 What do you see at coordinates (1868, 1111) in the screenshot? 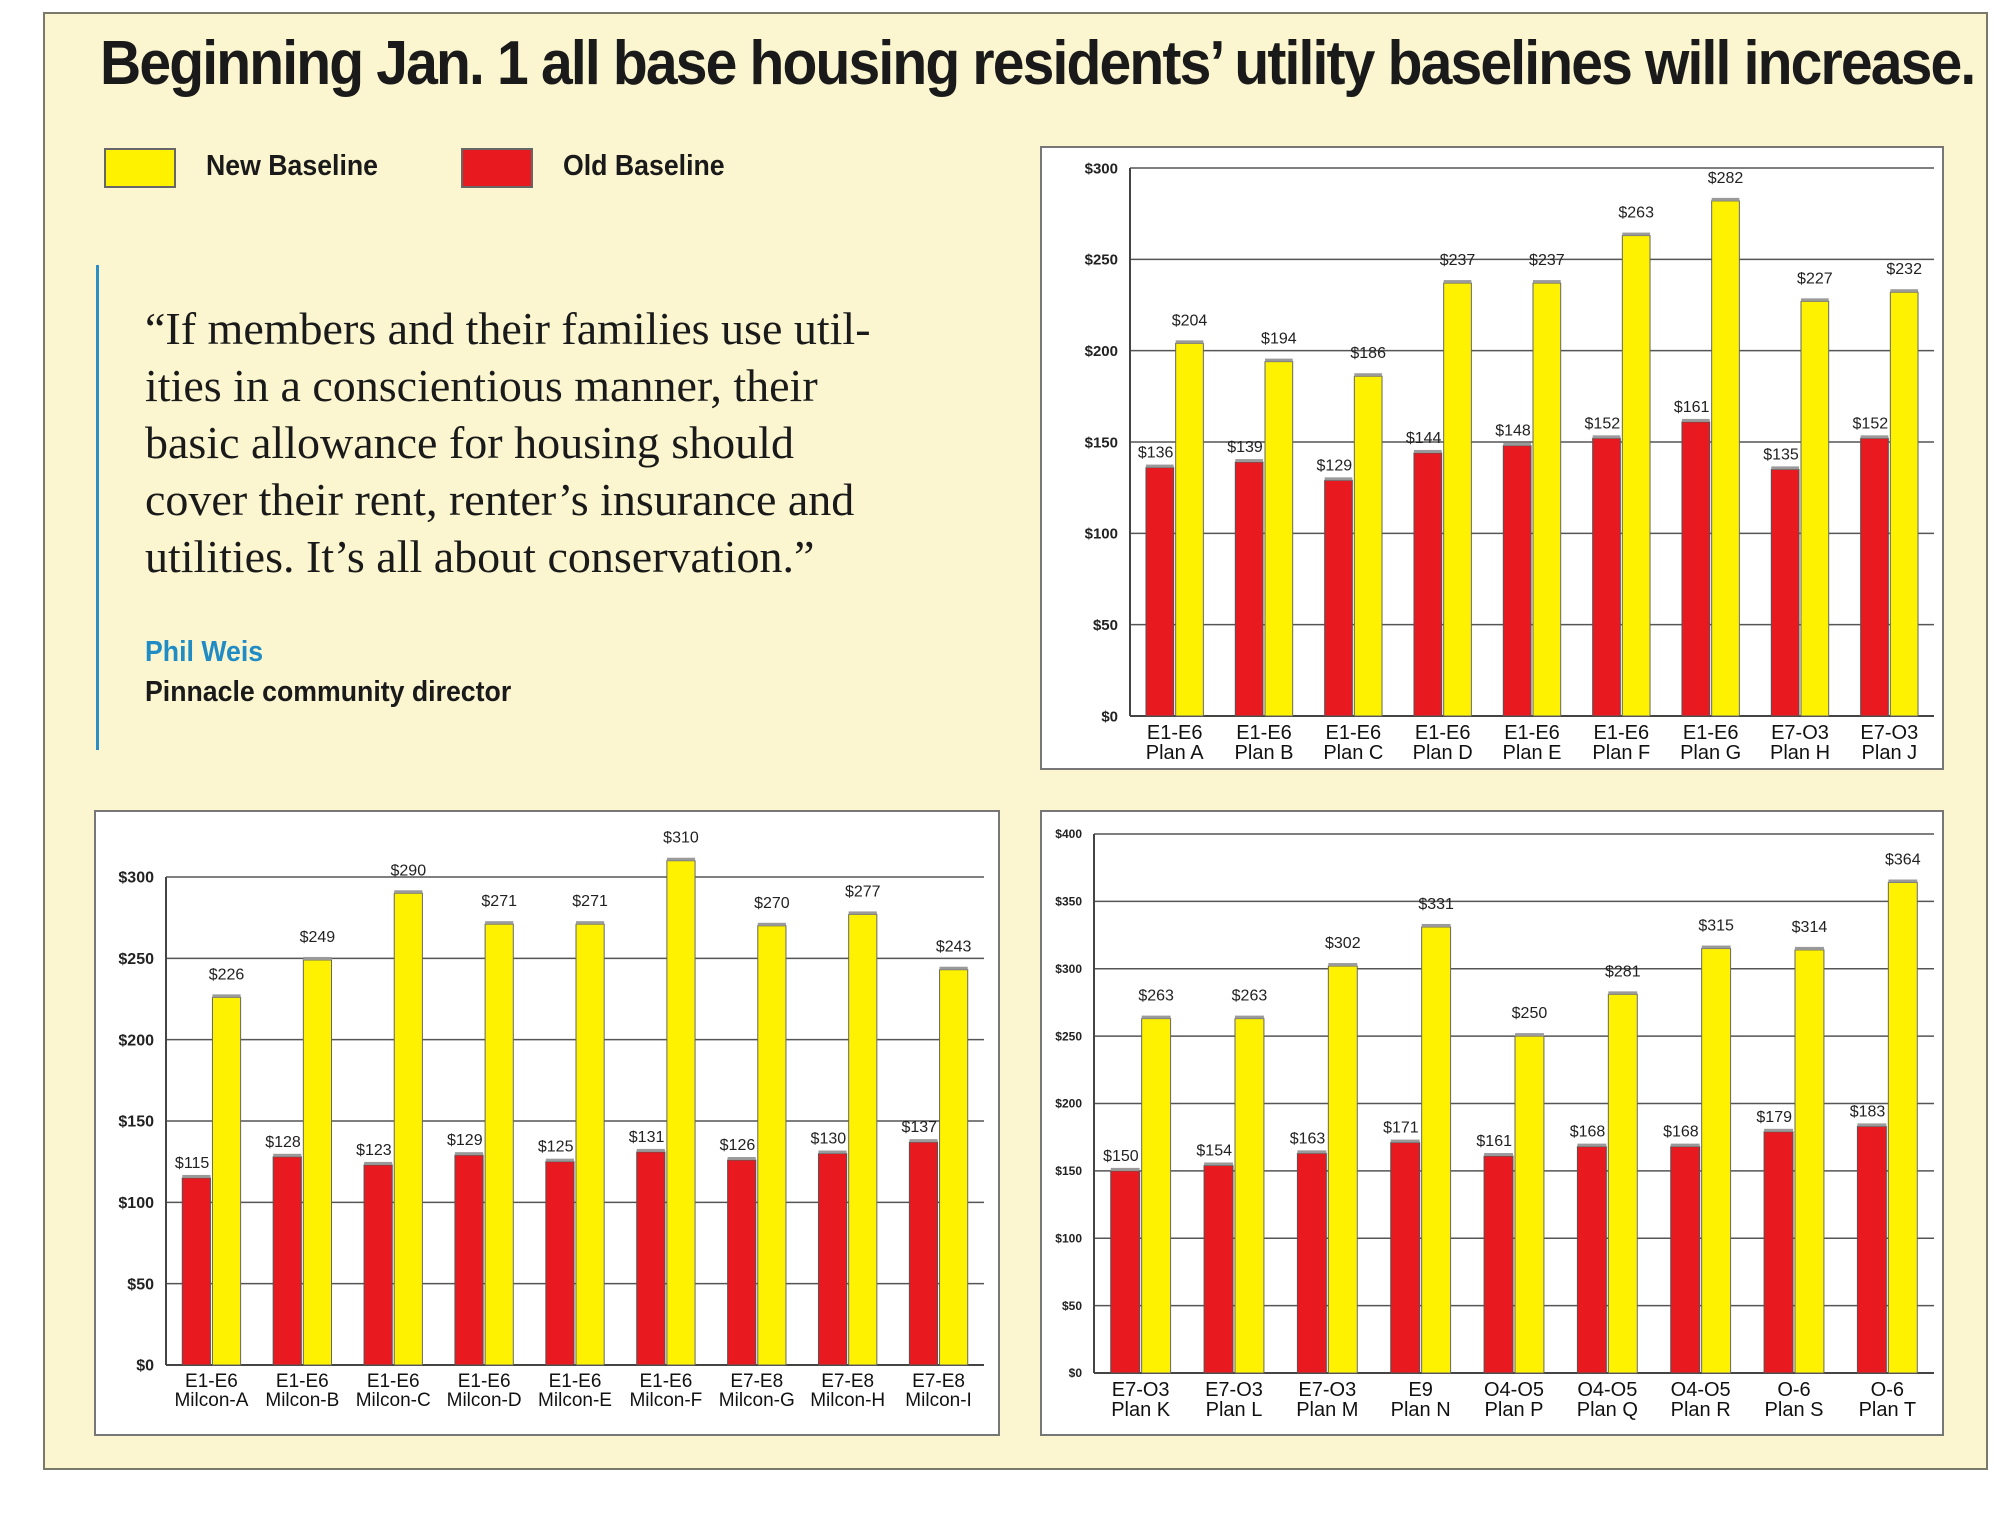
I see `old-value-label: $183` at bounding box center [1868, 1111].